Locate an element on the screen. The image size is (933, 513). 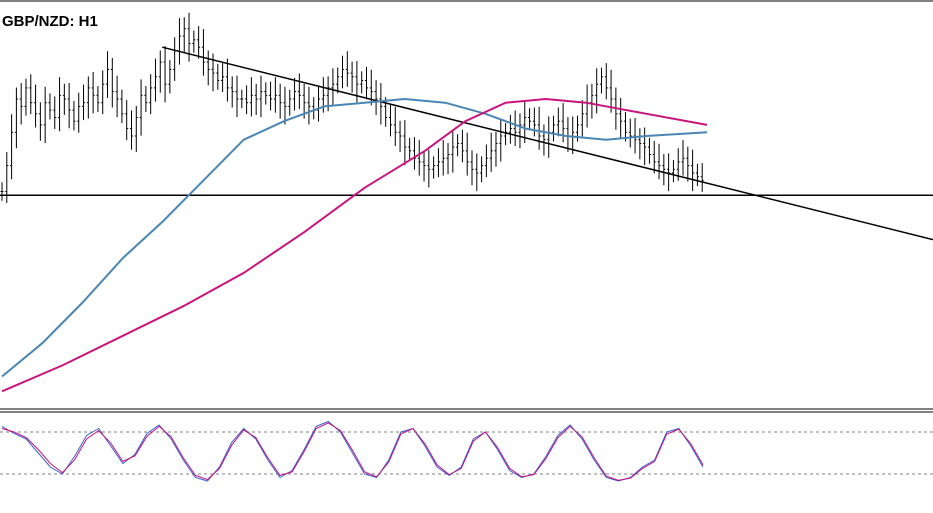
osc-line-signal is located at coordinates (352, 451).